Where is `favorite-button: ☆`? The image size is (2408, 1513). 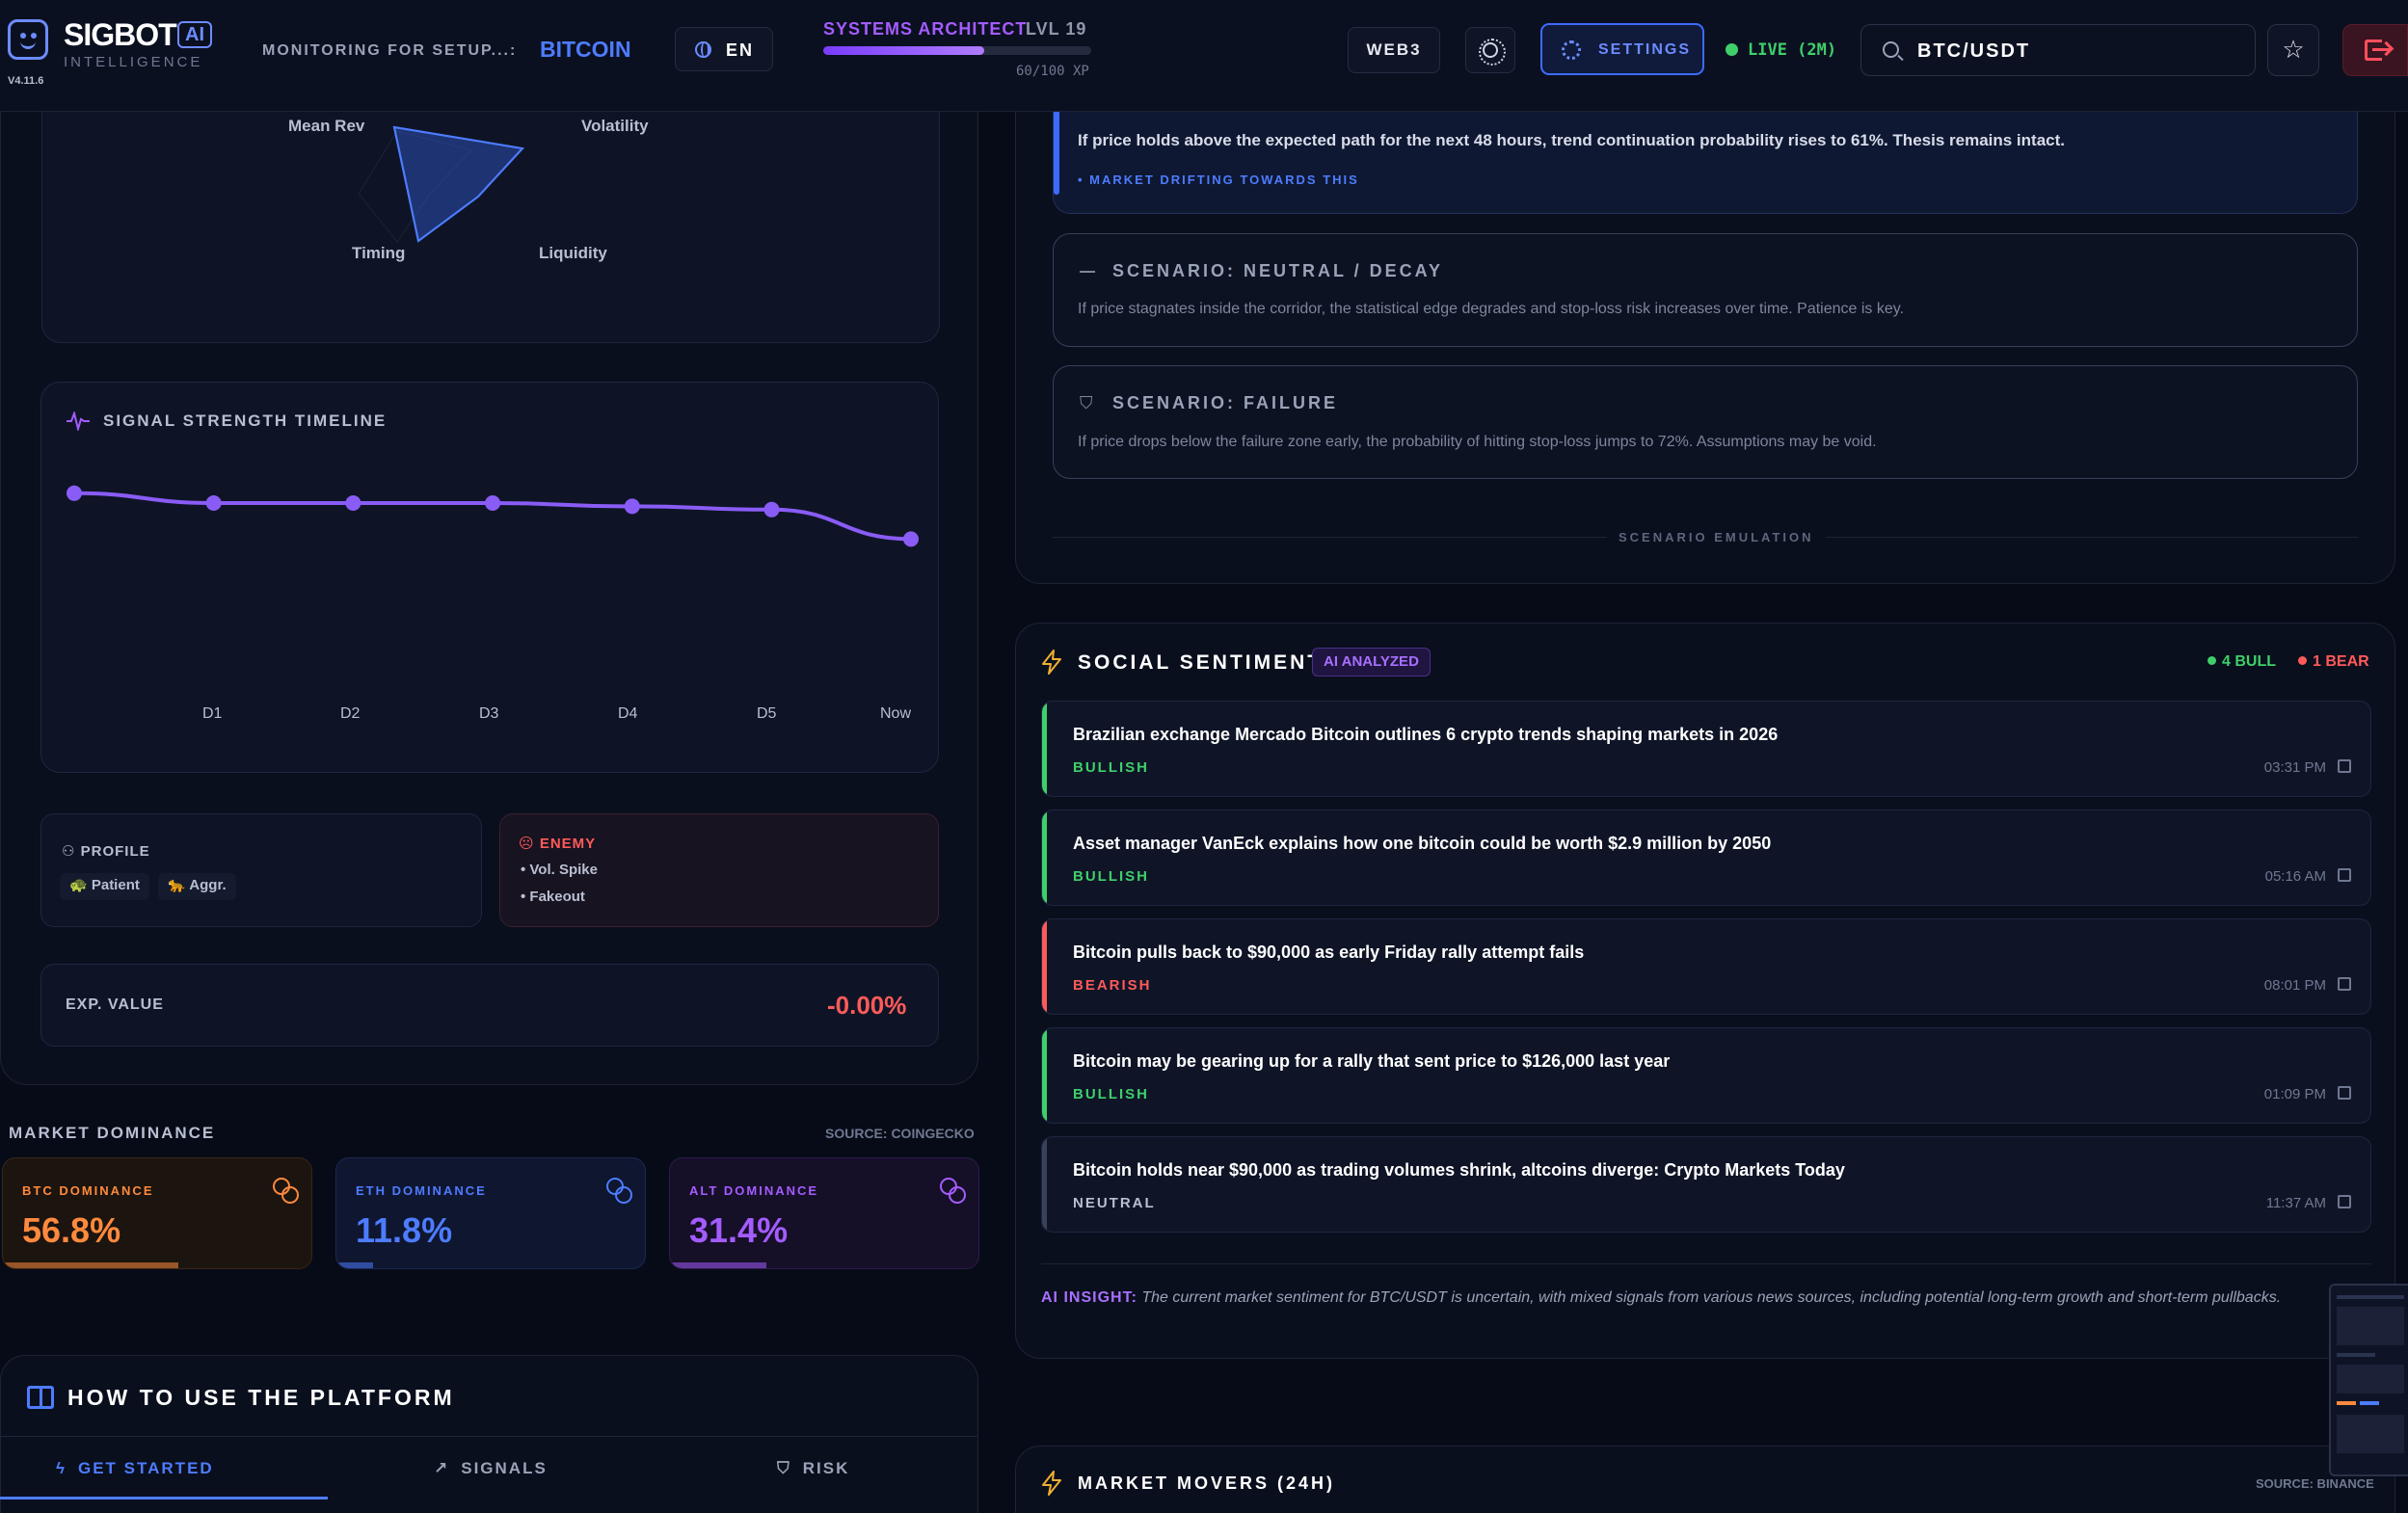
favorite-button: ☆ is located at coordinates (2293, 50).